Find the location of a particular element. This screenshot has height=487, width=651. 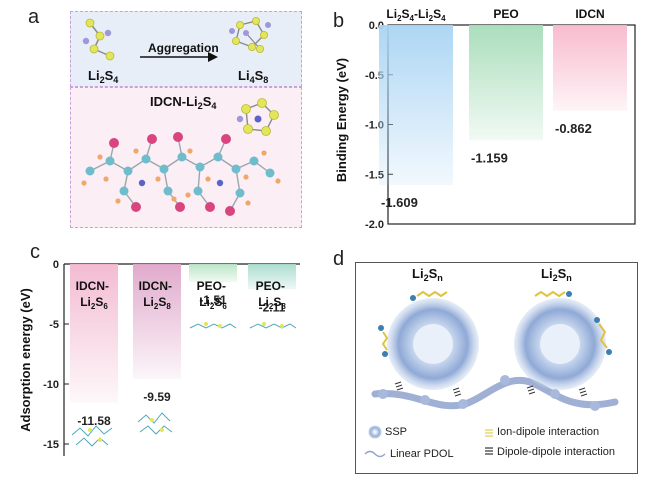

chart-b-ytick-label: -2.0 is located at coordinates (374, 225).